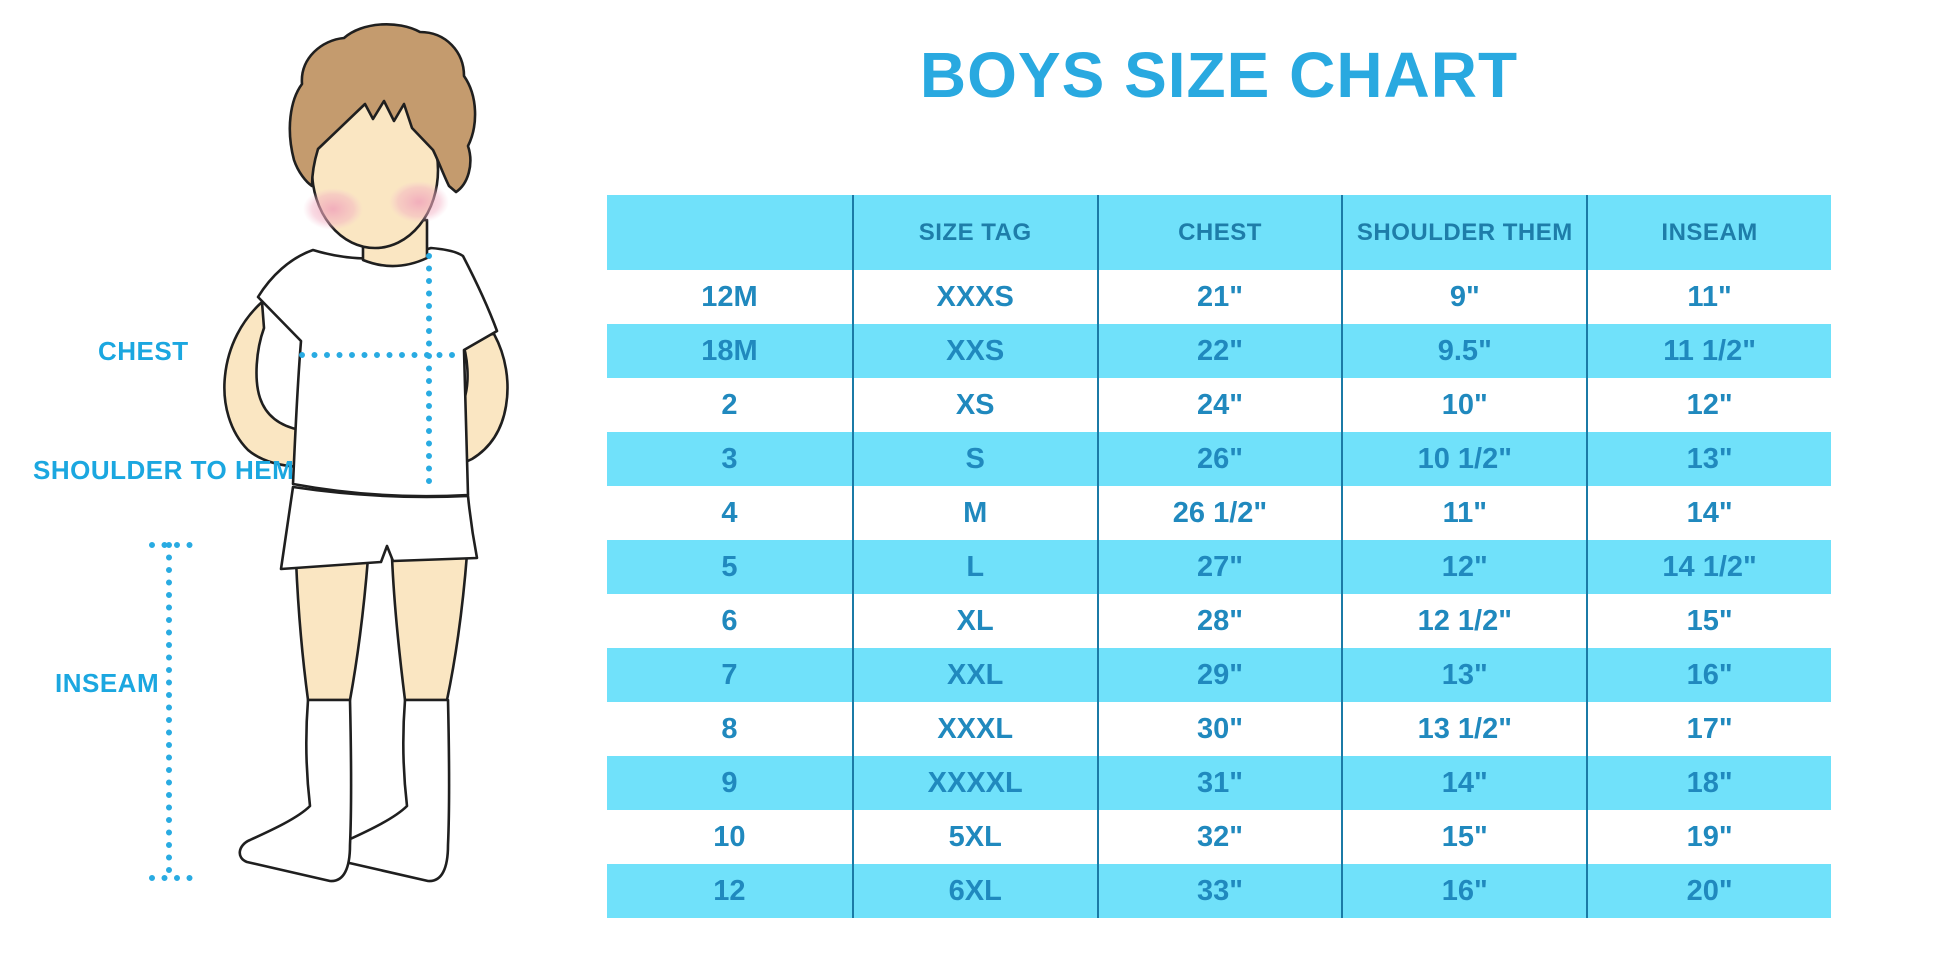 This screenshot has width=1946, height=973. I want to click on size-table-header-row: SIZE TAG CHEST SHOULDER THEM INSEAM, so click(1219, 232).